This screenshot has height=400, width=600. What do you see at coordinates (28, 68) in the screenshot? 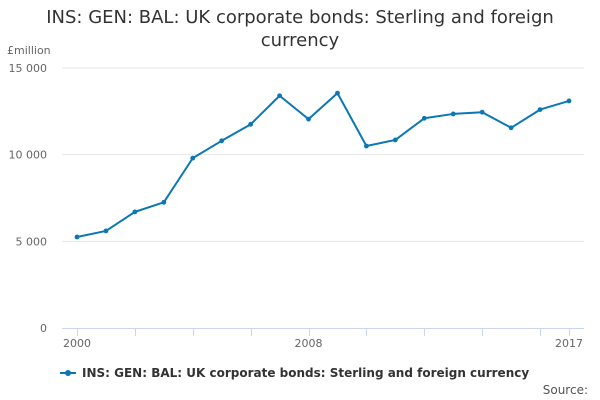
I see `y-tick-label: 15 000` at bounding box center [28, 68].